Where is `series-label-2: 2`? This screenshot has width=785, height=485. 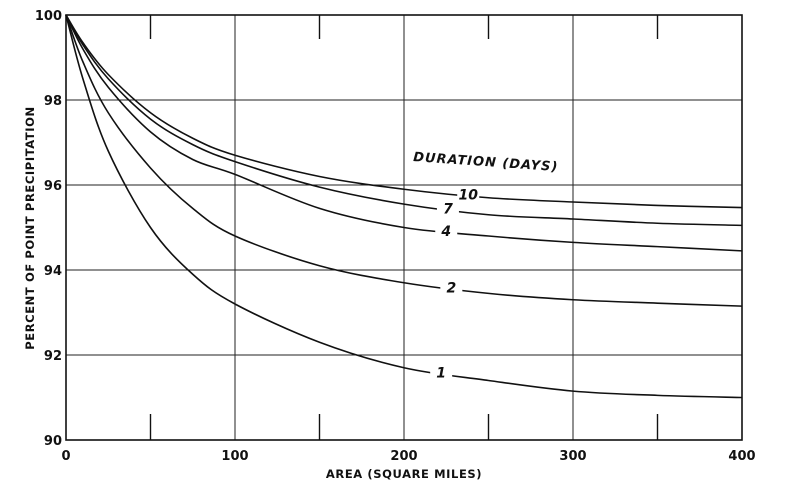 series-label-2: 2 is located at coordinates (451, 289).